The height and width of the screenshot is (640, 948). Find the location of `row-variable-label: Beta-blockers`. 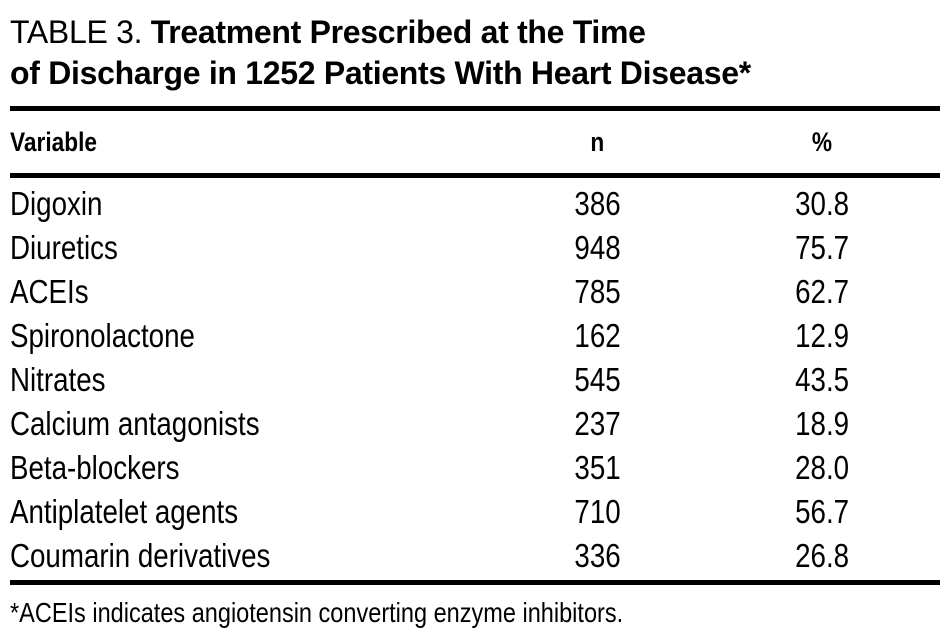

row-variable-label: Beta-blockers is located at coordinates (95, 467).